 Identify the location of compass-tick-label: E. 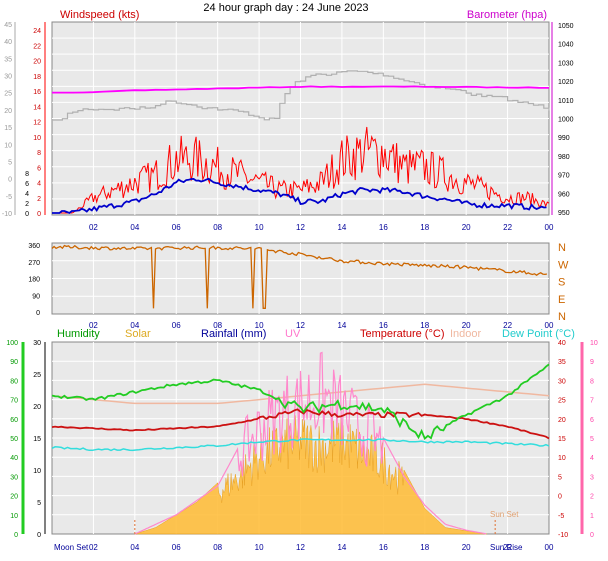
(561, 300).